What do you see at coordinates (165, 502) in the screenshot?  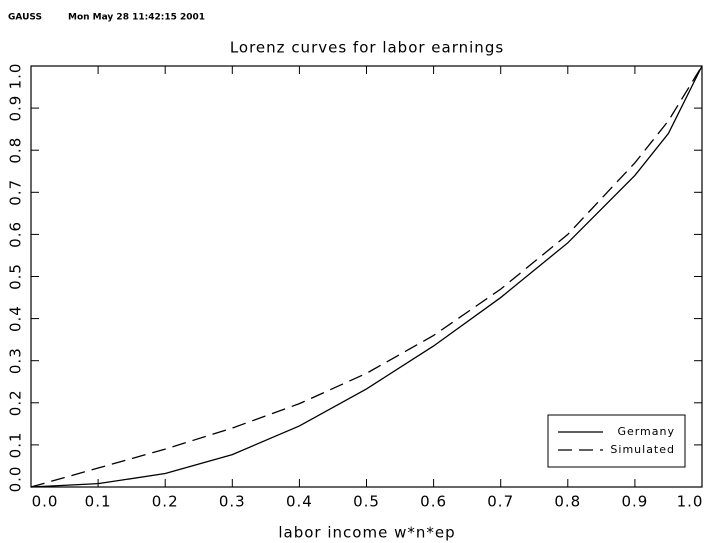 I see `x-tick-label: 0.2` at bounding box center [165, 502].